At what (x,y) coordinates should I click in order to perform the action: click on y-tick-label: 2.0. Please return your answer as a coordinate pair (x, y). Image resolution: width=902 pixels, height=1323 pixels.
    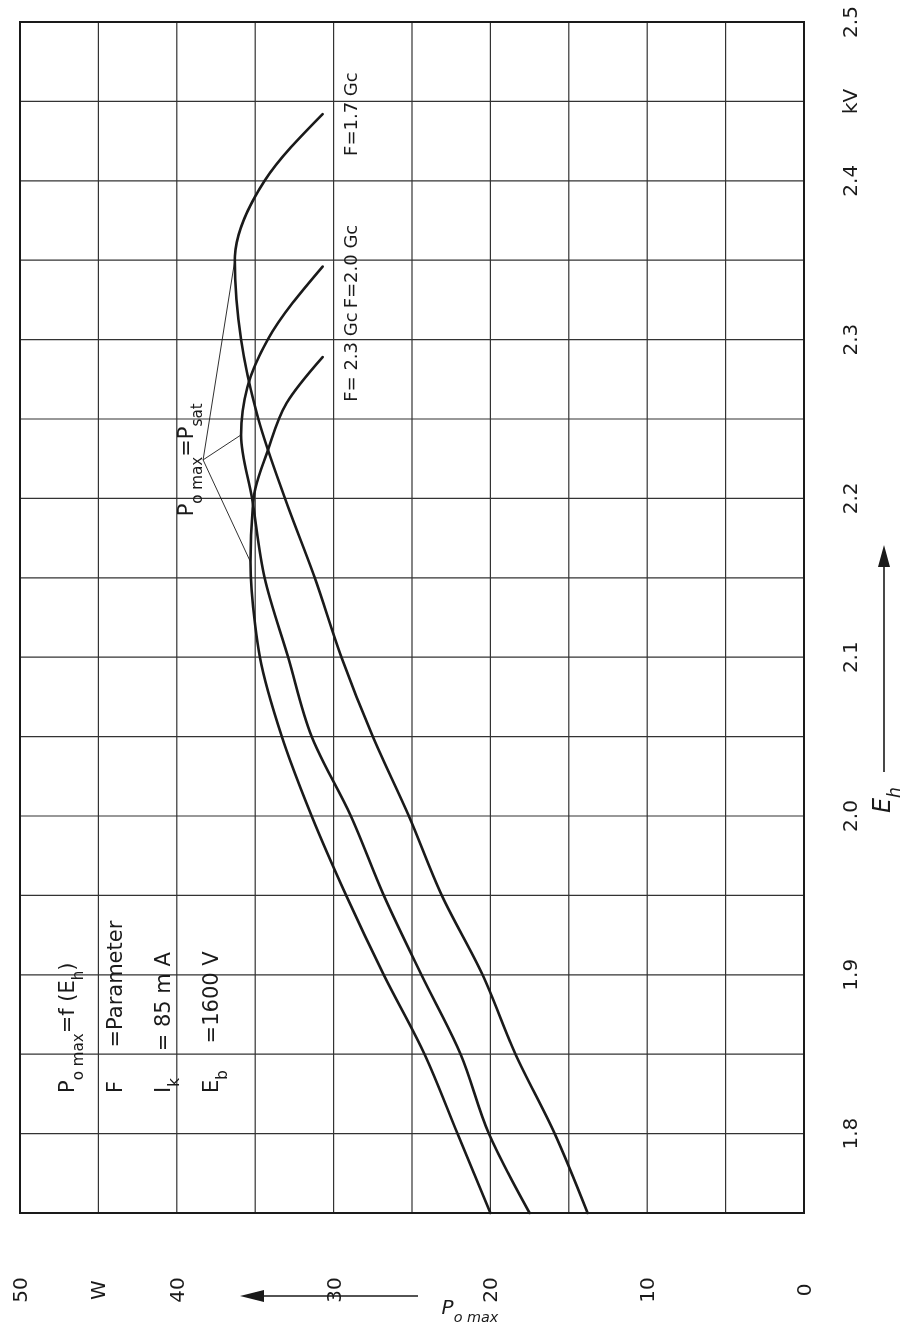
    Looking at the image, I should click on (850, 816).